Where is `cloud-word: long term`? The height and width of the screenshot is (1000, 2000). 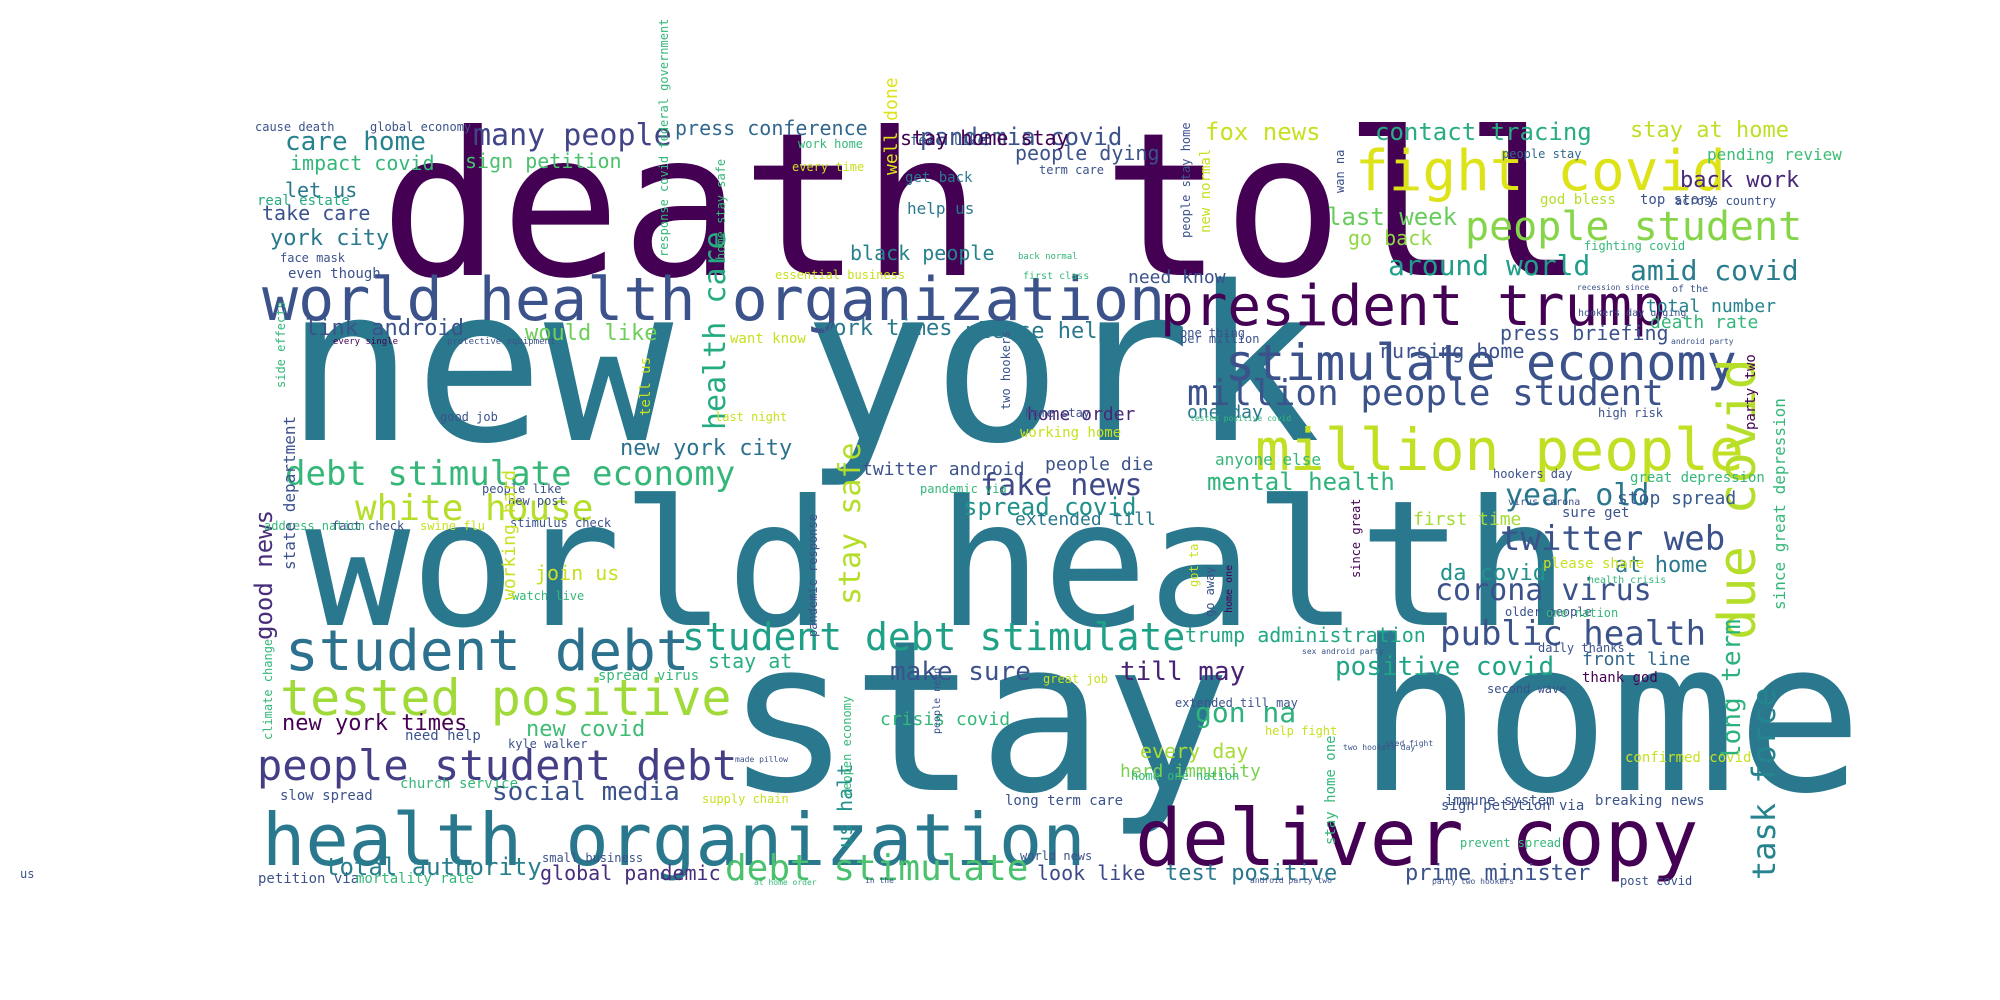
cloud-word: long term is located at coordinates (1732, 689).